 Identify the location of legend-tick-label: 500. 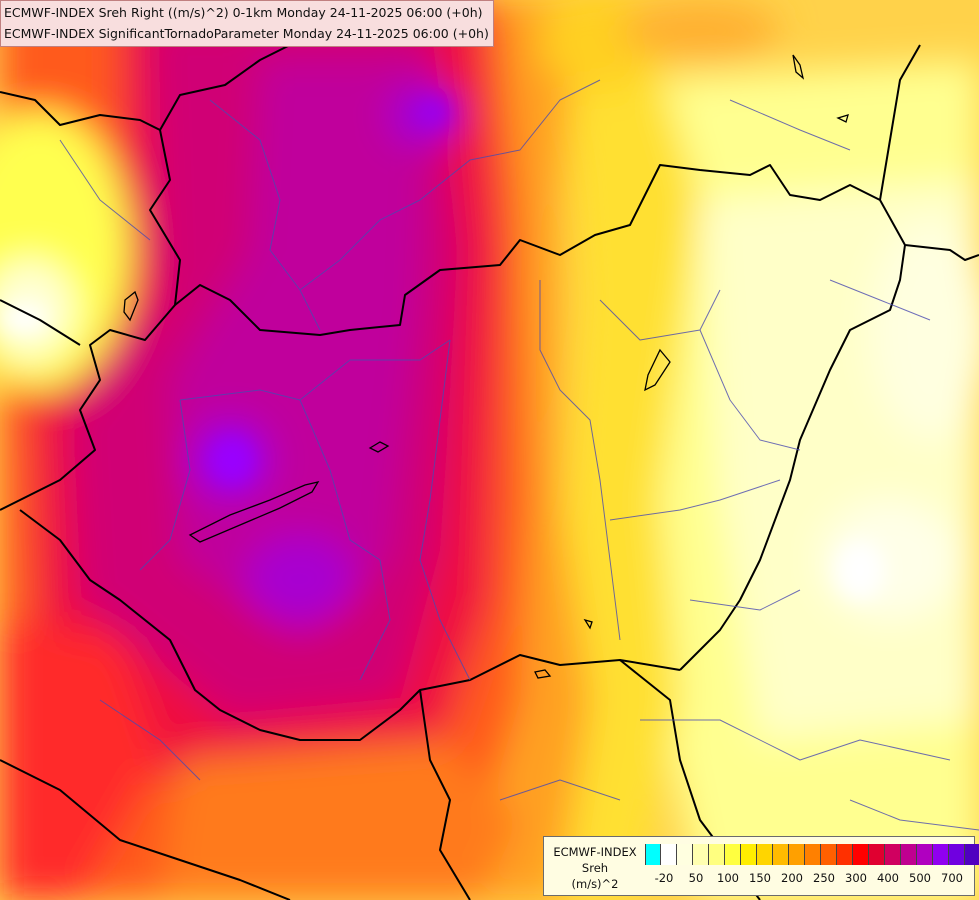
(920, 878).